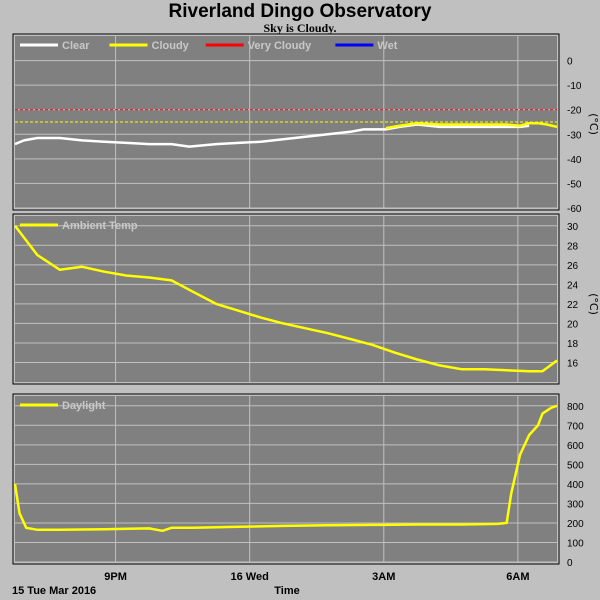 The image size is (600, 600). Describe the element at coordinates (575, 465) in the screenshot. I see `y-tick-label: 500` at that location.